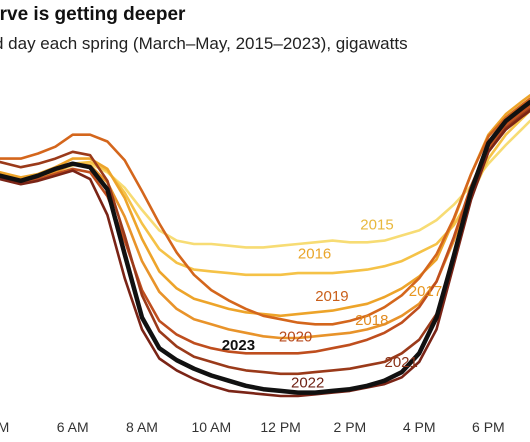 This screenshot has height=442, width=530. What do you see at coordinates (307, 383) in the screenshot?
I see `series-label-2022: 2022` at bounding box center [307, 383].